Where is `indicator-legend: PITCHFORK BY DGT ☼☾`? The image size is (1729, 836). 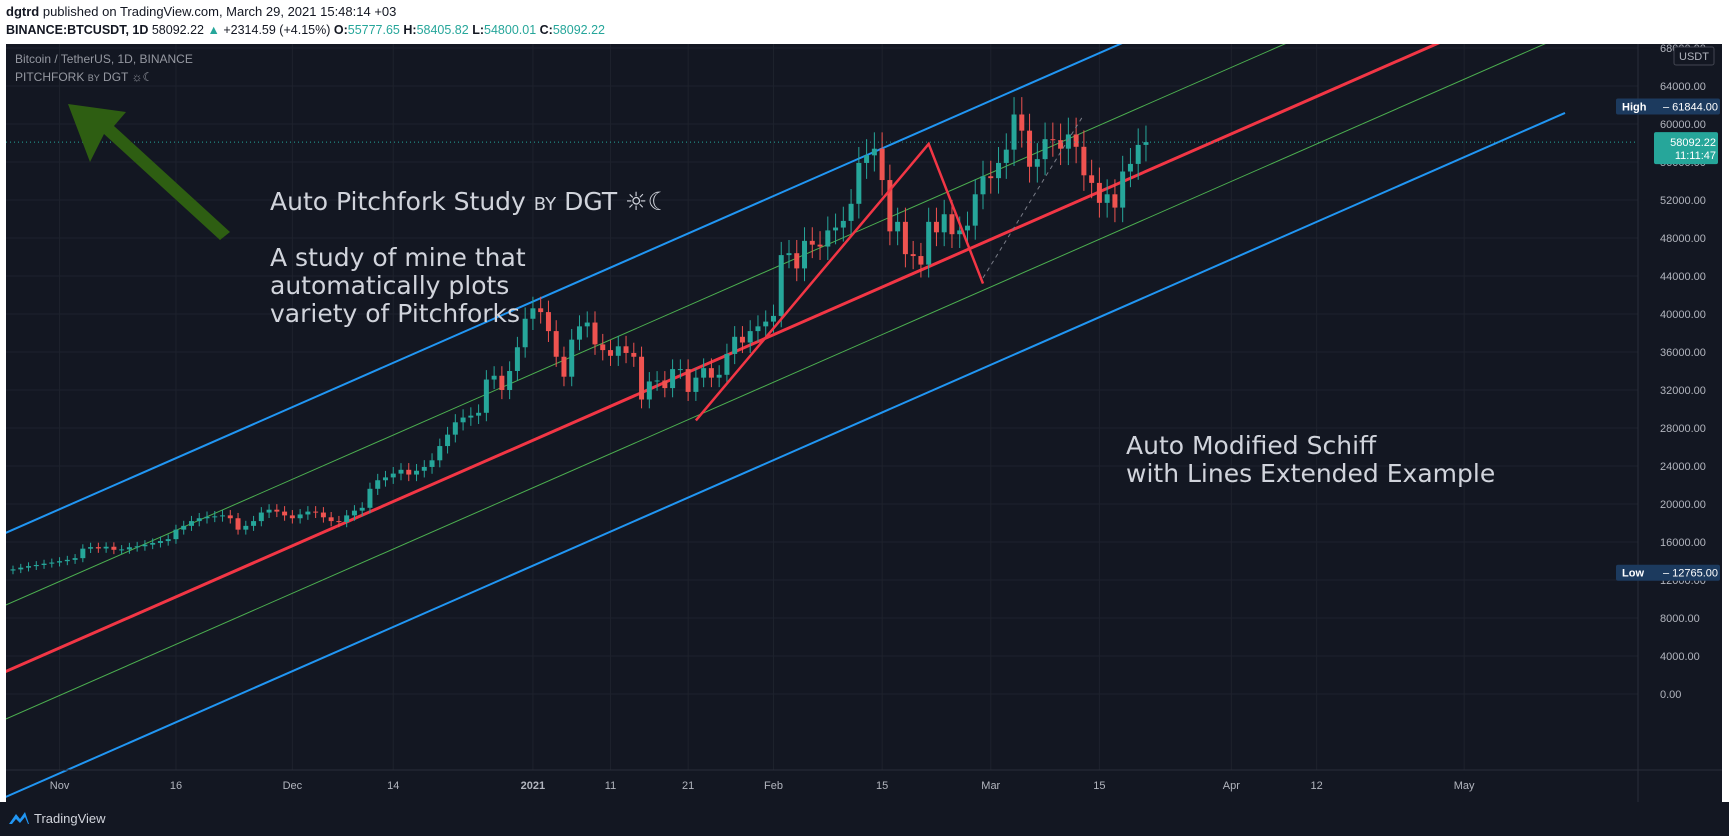
indicator-legend: PITCHFORK BY DGT ☼☾ is located at coordinates (84, 77).